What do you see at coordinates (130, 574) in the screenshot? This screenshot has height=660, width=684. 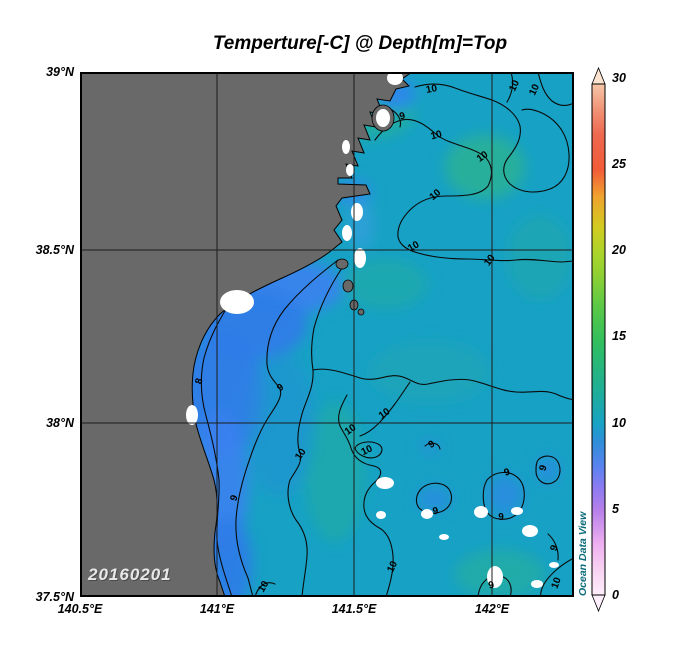 I see `date-label: 20160201` at bounding box center [130, 574].